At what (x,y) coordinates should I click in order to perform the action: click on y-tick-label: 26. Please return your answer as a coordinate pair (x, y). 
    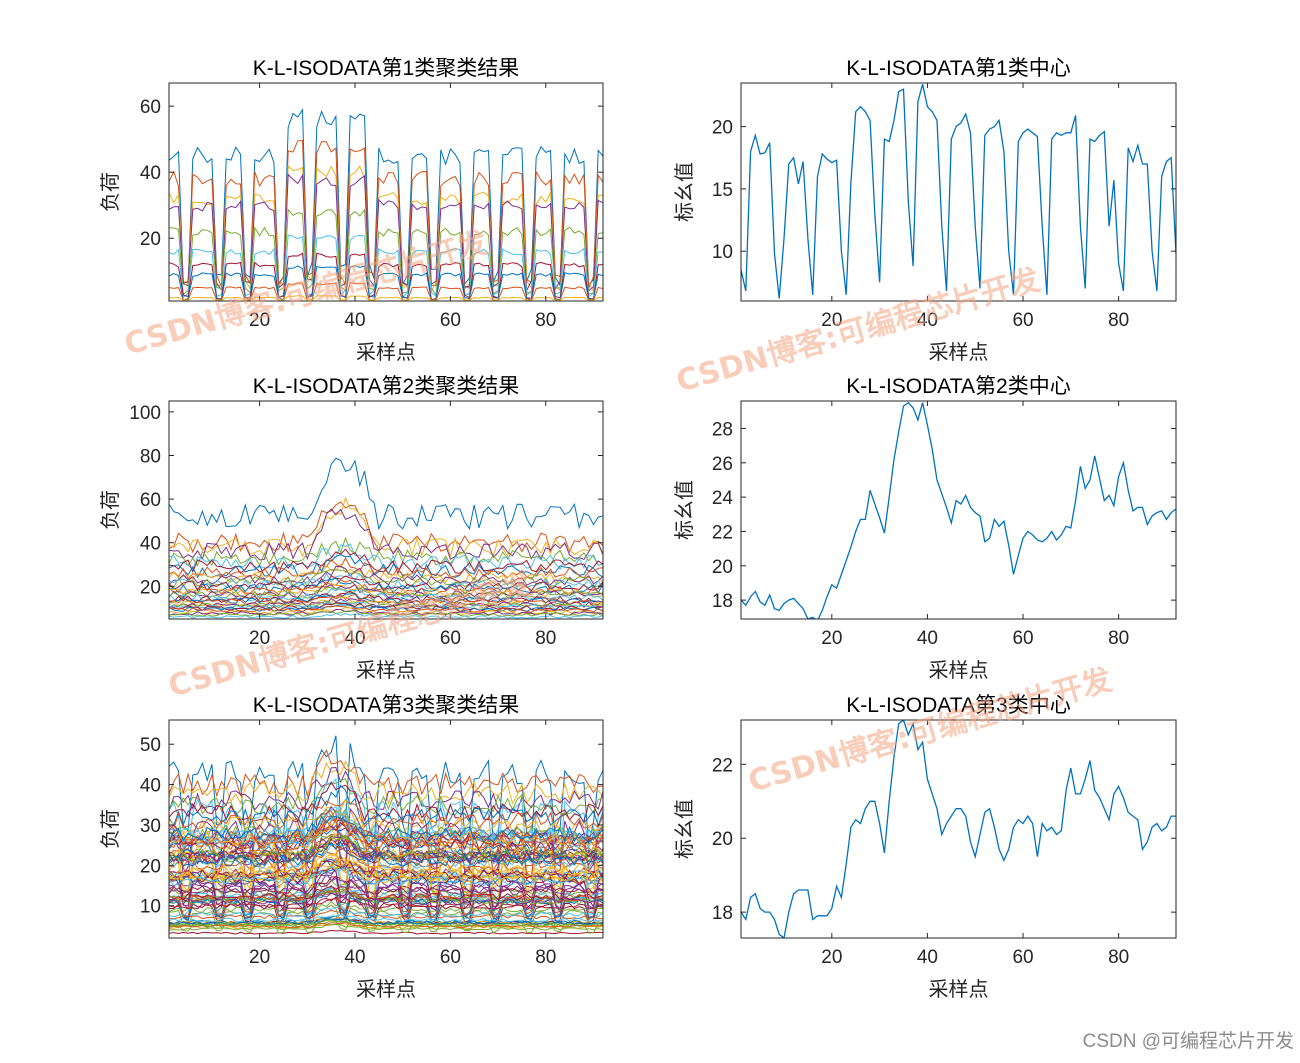
    Looking at the image, I should click on (722, 464).